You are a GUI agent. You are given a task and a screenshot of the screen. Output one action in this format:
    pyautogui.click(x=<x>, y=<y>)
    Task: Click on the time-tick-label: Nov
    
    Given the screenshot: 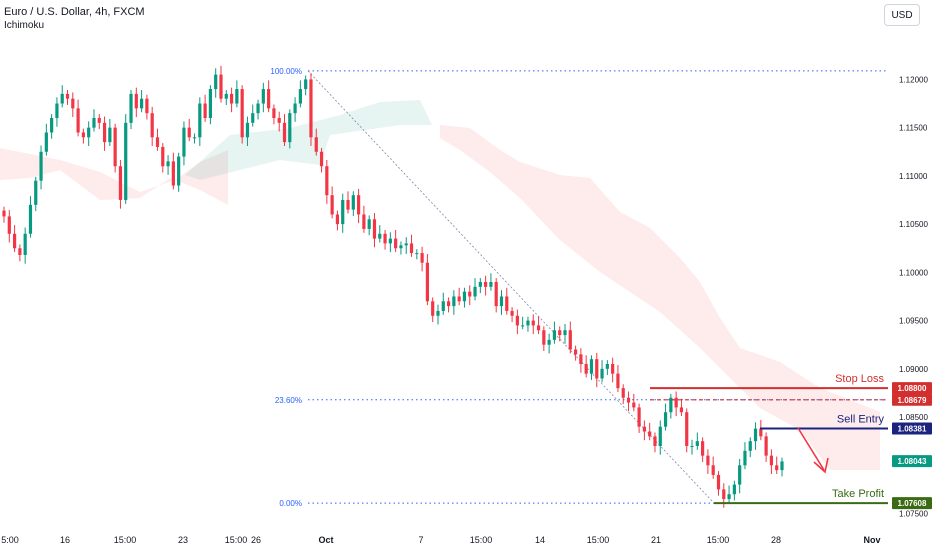 What is the action you would take?
    pyautogui.click(x=871, y=540)
    